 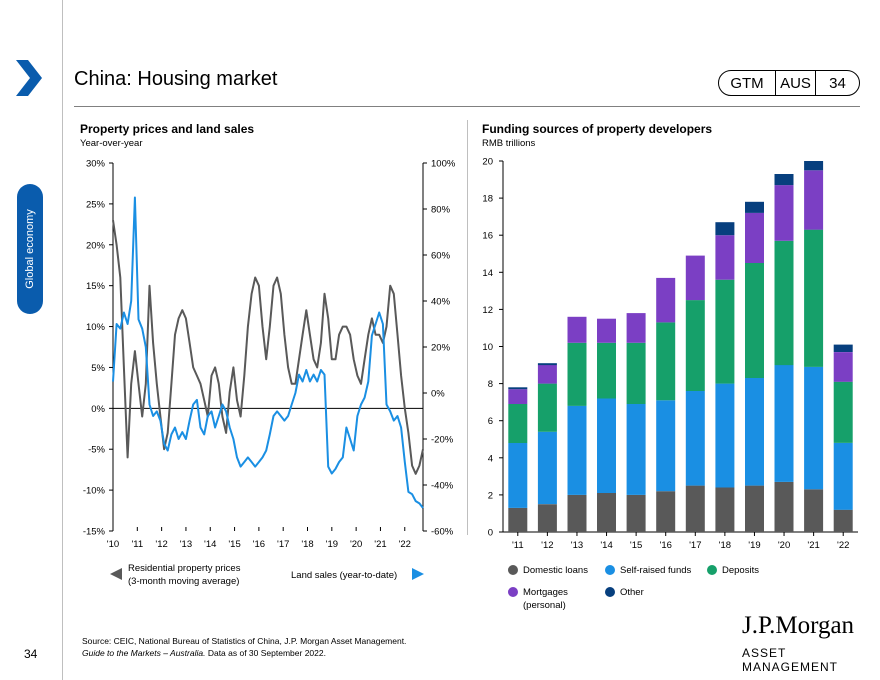 I want to click on left-arrow-icon, so click(x=116, y=574).